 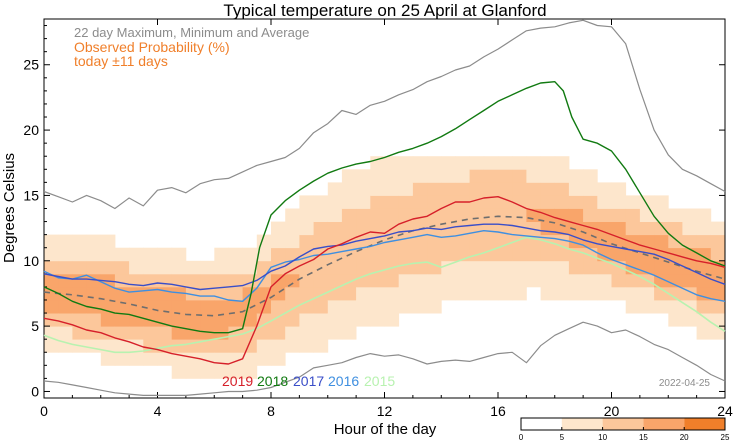 I want to click on colorbar-tick-label: 15, so click(x=643, y=437).